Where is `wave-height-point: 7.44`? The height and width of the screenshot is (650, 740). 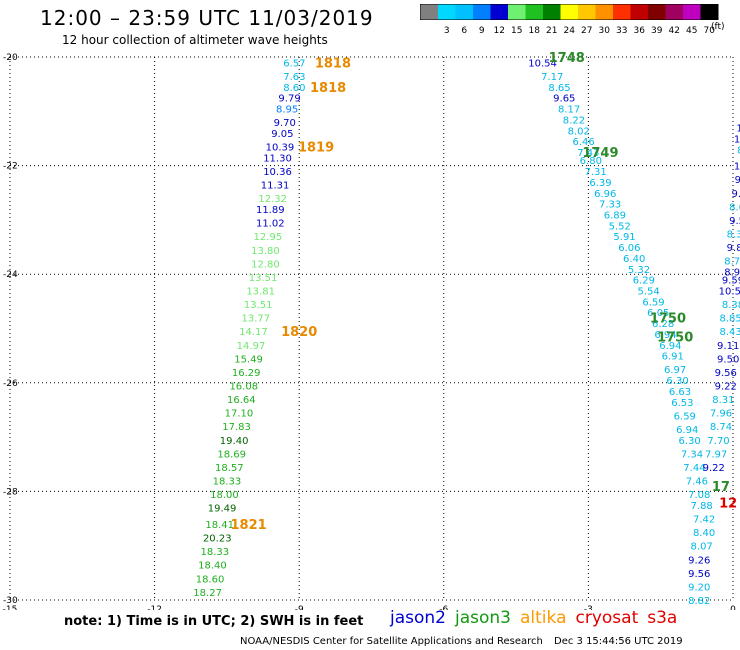 wave-height-point: 7.44 is located at coordinates (694, 468).